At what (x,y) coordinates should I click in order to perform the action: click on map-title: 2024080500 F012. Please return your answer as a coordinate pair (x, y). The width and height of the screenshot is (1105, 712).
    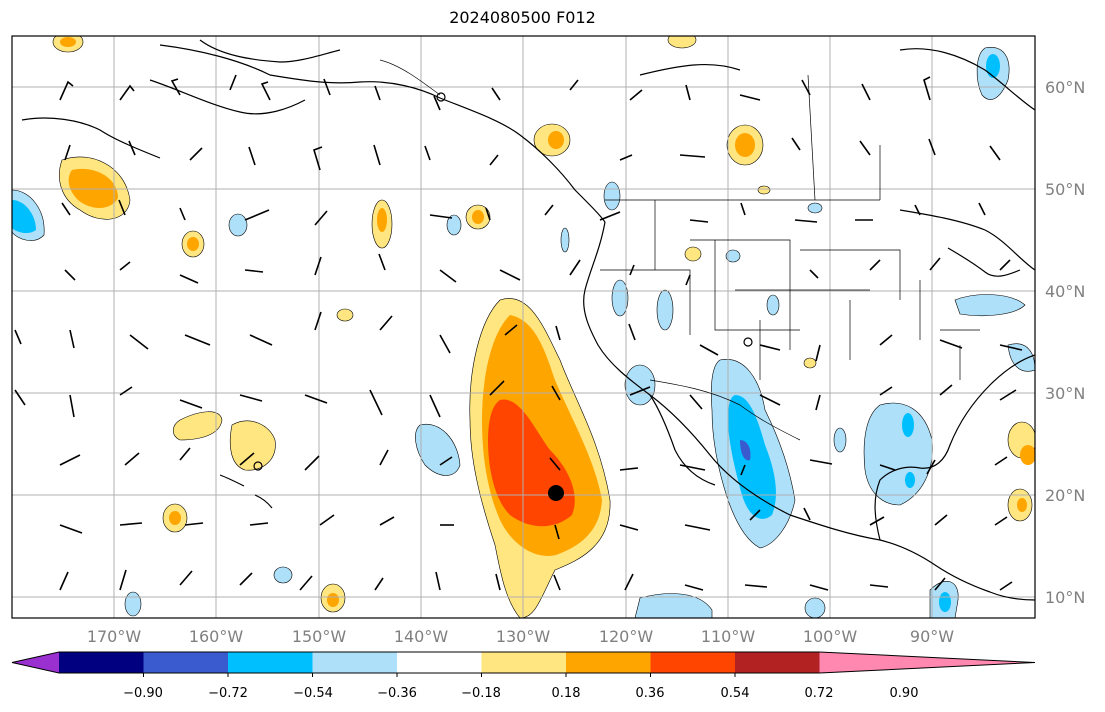
    Looking at the image, I should click on (522, 17).